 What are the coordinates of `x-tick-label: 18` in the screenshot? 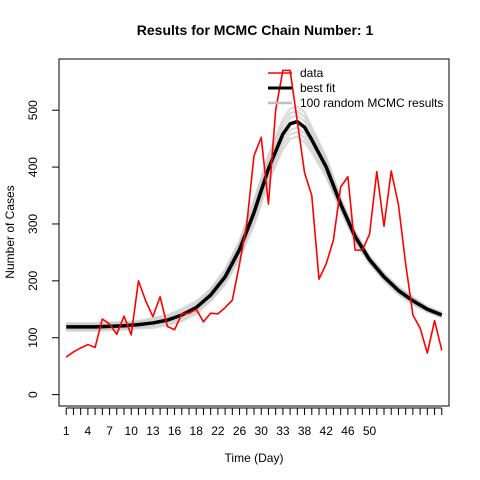 It's located at (197, 431).